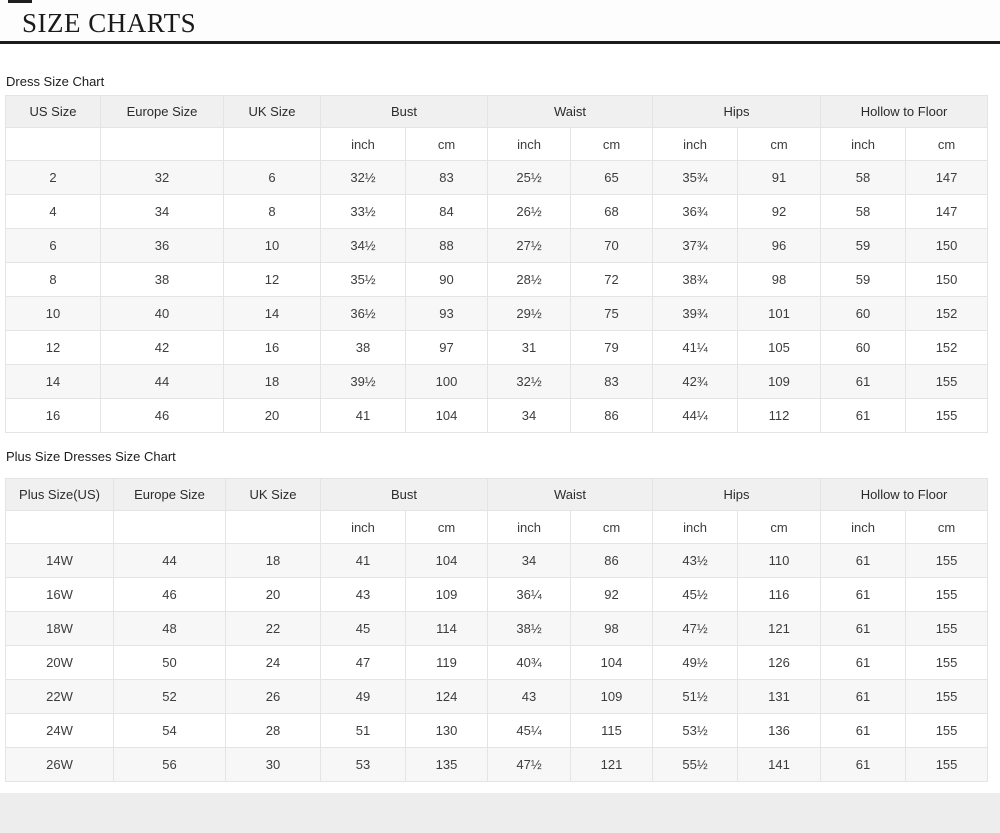 Image resolution: width=1000 pixels, height=833 pixels. Describe the element at coordinates (169, 628) in the screenshot. I see `table-cell: 48` at that location.